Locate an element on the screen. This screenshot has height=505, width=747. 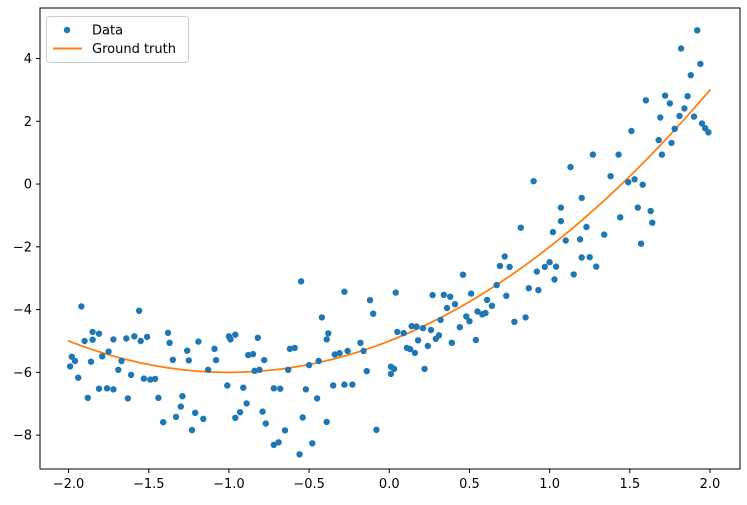
x-tick-label: −0.5 is located at coordinates (309, 484).